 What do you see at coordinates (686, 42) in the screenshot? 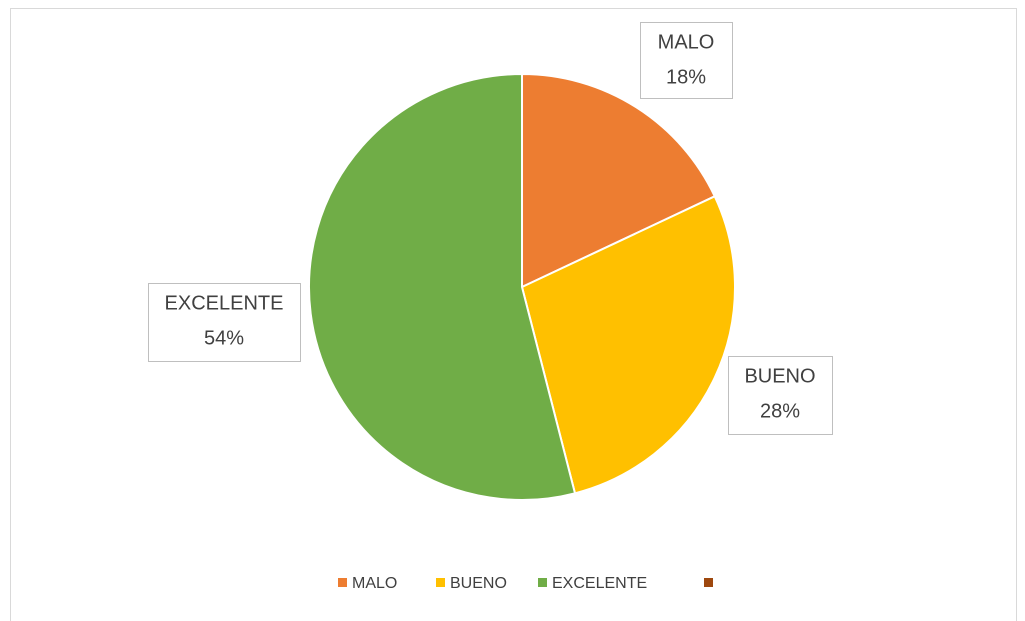
I see `data-label-category: MALO` at bounding box center [686, 42].